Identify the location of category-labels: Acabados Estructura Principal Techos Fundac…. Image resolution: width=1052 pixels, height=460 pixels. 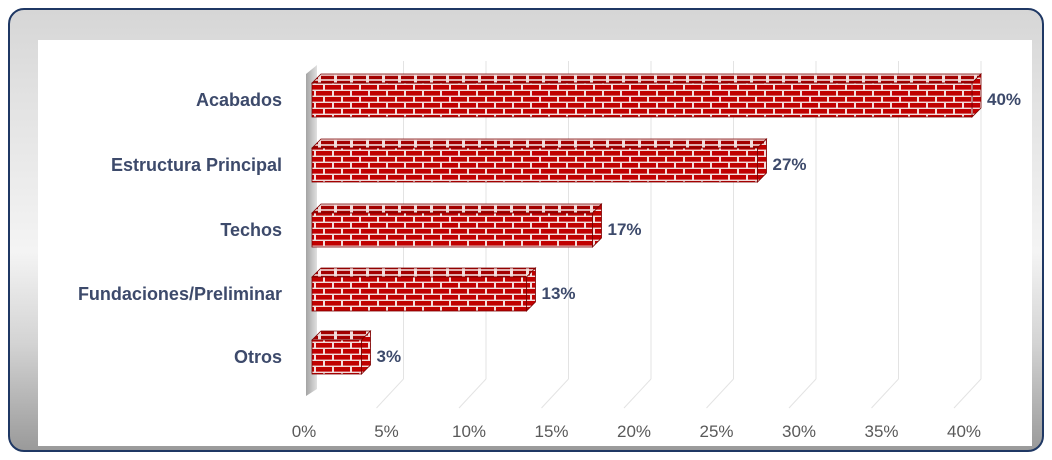
(180, 228).